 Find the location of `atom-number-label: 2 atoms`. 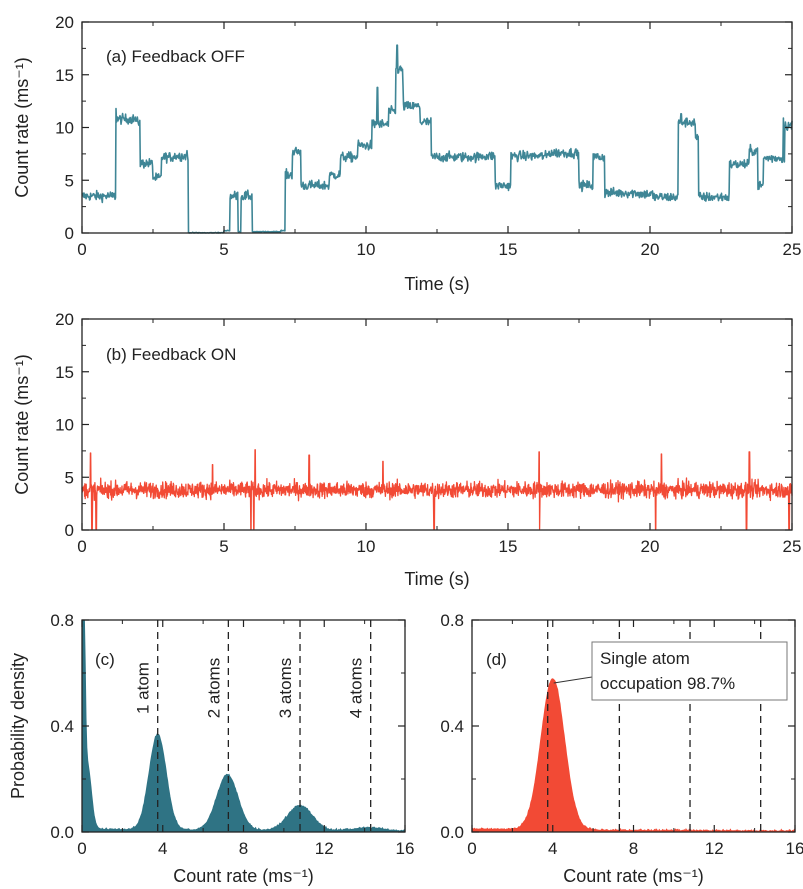

atom-number-label: 2 atoms is located at coordinates (213, 688).